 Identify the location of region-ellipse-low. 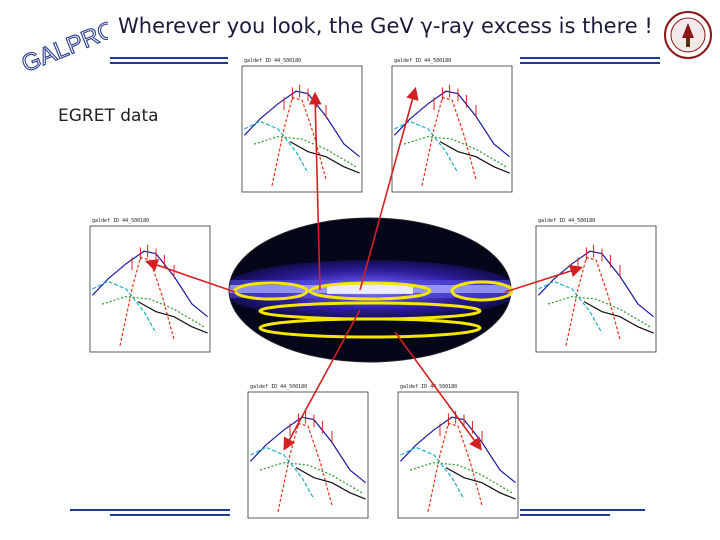
(370, 328).